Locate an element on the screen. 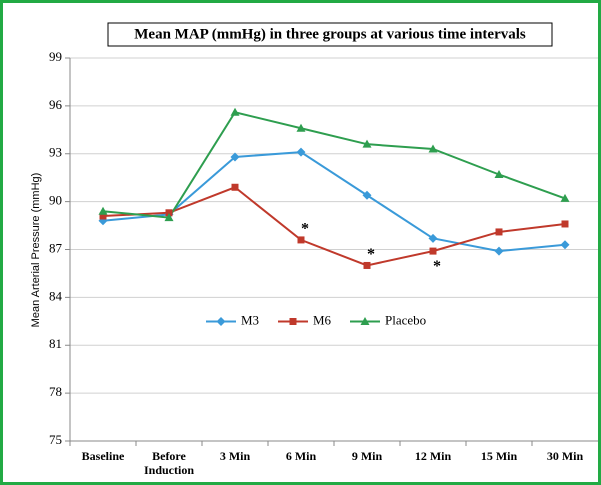 The image size is (601, 485). y-tick-label: 81 is located at coordinates (55, 343).